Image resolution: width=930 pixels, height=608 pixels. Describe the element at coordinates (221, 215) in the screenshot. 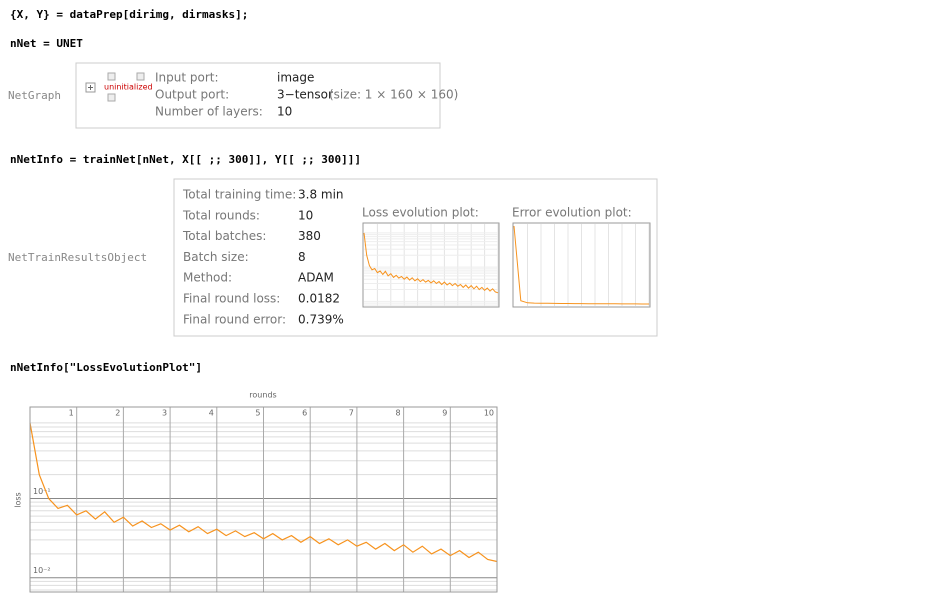

I see `label: Total rounds:` at that location.